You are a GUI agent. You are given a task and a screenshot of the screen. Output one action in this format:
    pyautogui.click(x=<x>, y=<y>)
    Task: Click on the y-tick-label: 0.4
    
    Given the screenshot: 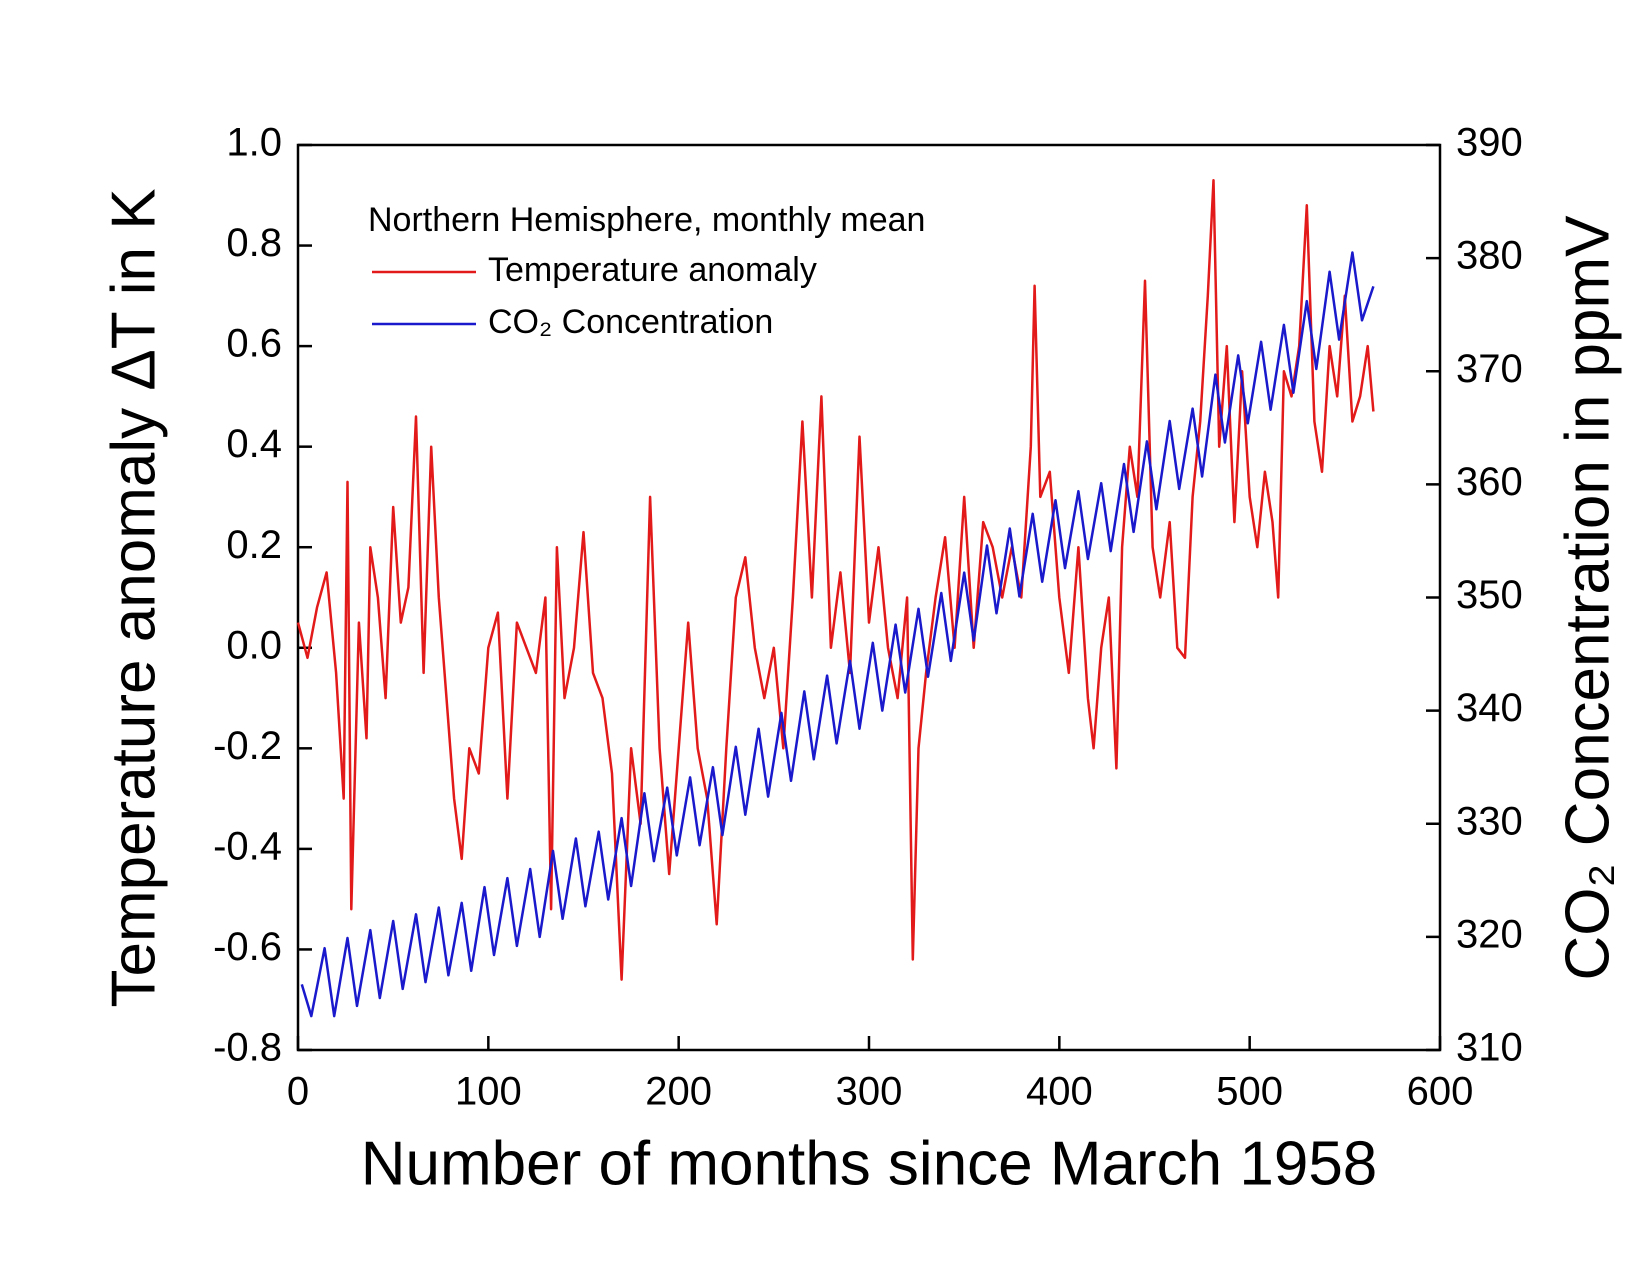 What is the action you would take?
    pyautogui.click(x=254, y=444)
    